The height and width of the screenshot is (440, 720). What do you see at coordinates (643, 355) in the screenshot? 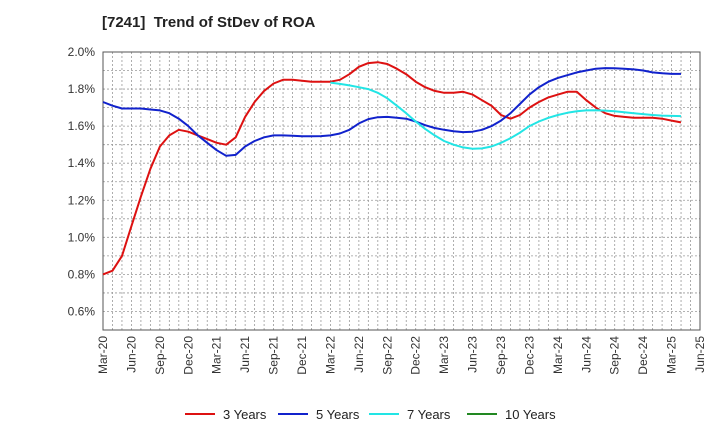
I see `x-tick-label: Dec-24` at bounding box center [643, 355].